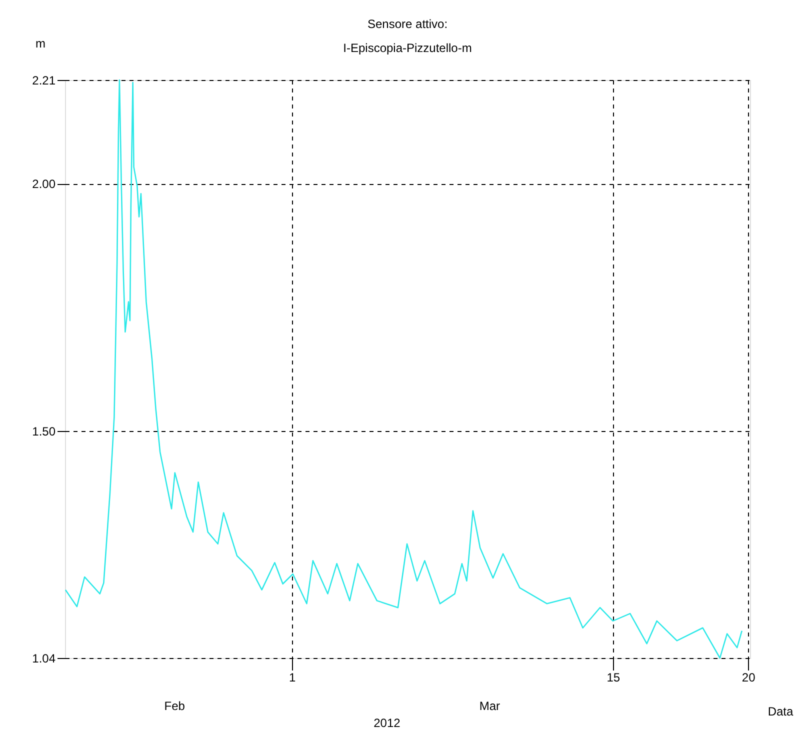  Describe the element at coordinates (781, 711) in the screenshot. I see `x-axis-title: Data` at that location.